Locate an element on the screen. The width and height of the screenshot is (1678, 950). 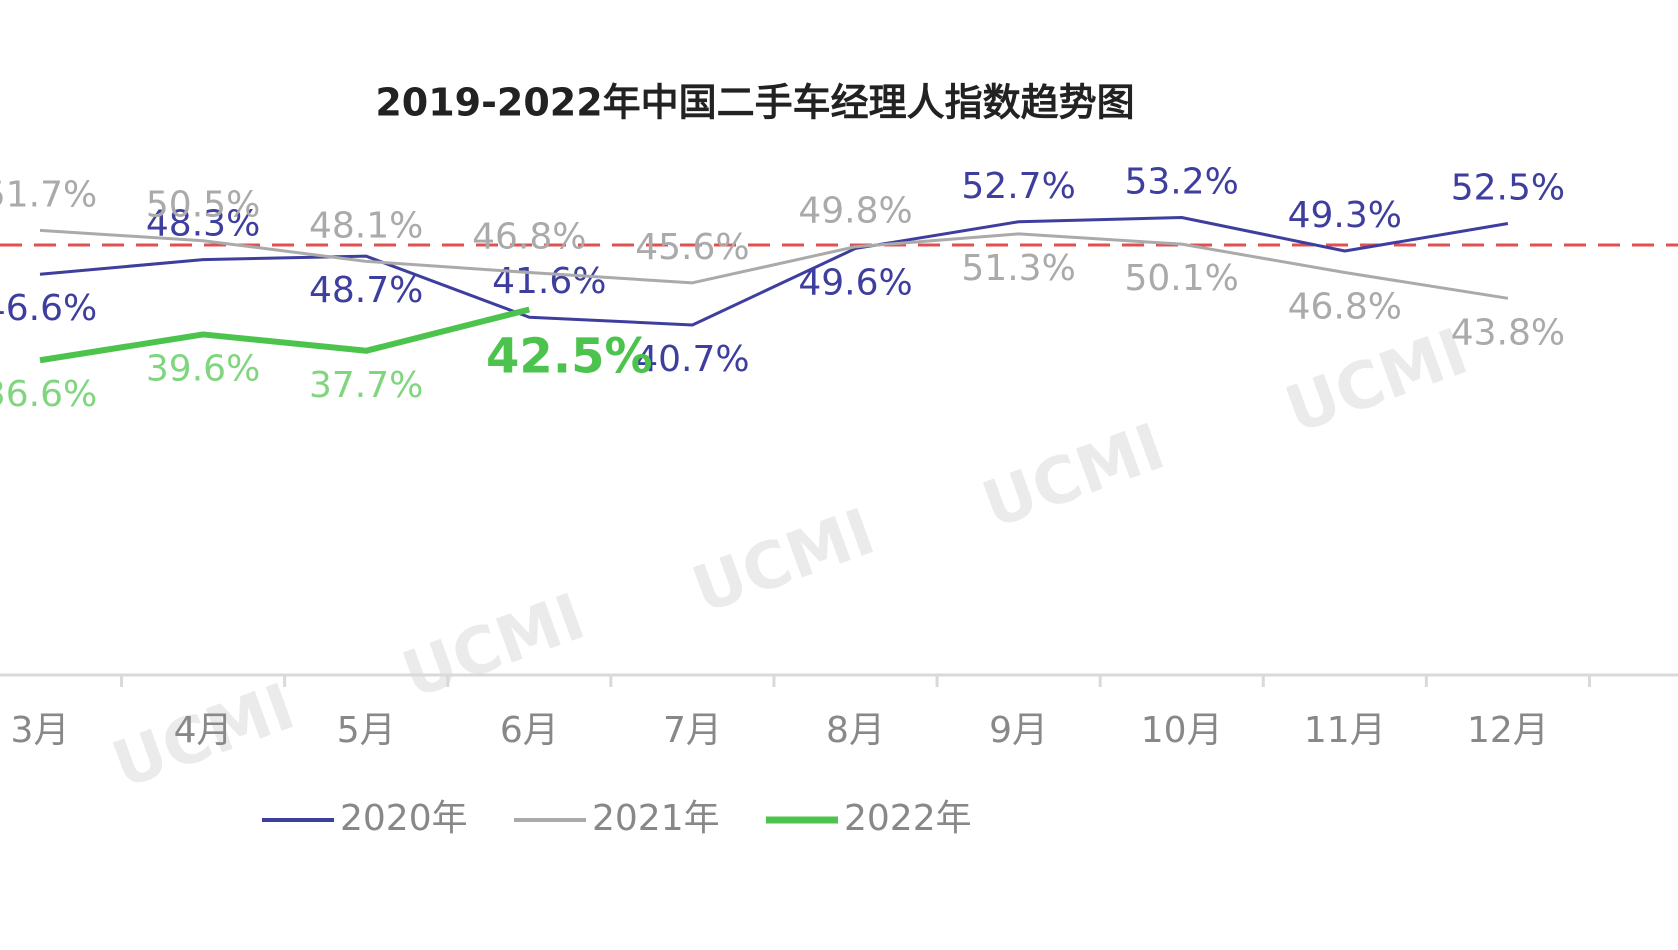
data-label: 45.6% is located at coordinates (692, 247).